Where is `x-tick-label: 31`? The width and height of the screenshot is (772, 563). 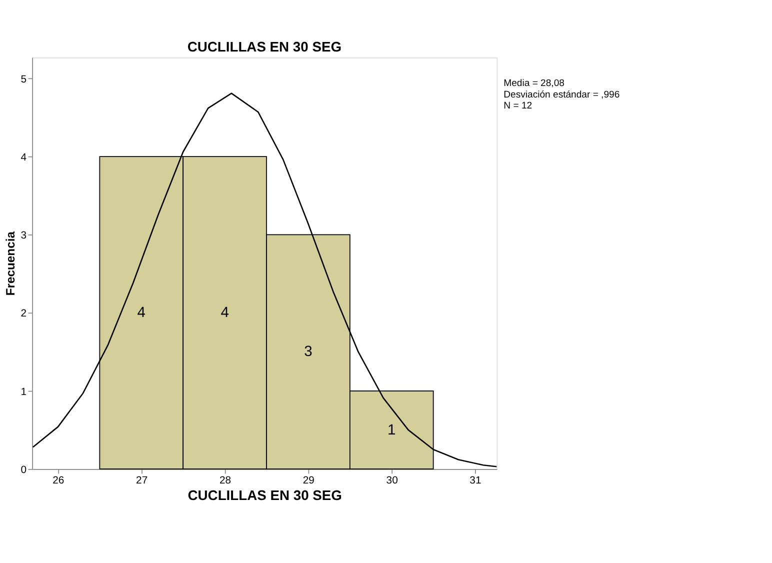 x-tick-label: 31 is located at coordinates (476, 480).